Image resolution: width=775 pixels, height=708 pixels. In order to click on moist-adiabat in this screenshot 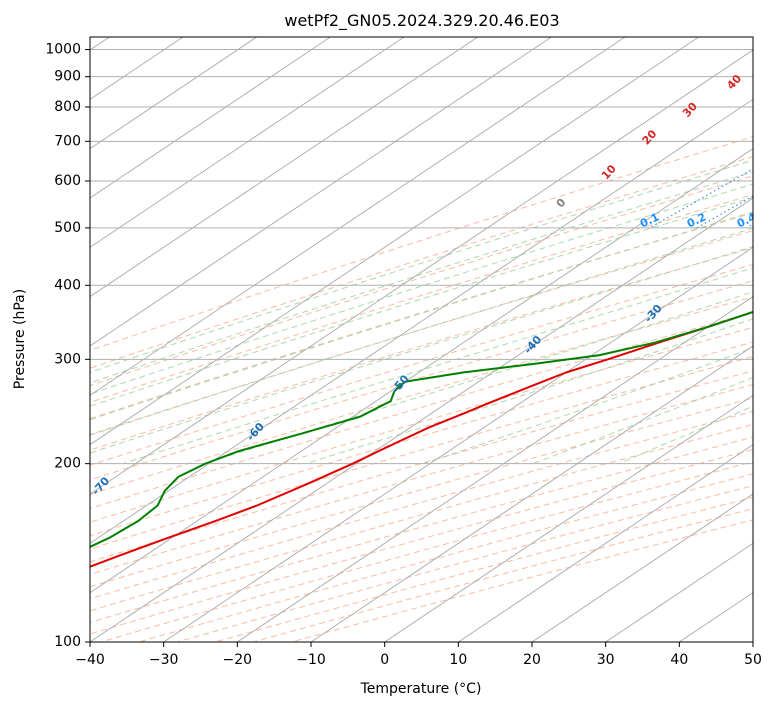, I will do `click(529, 391)`.